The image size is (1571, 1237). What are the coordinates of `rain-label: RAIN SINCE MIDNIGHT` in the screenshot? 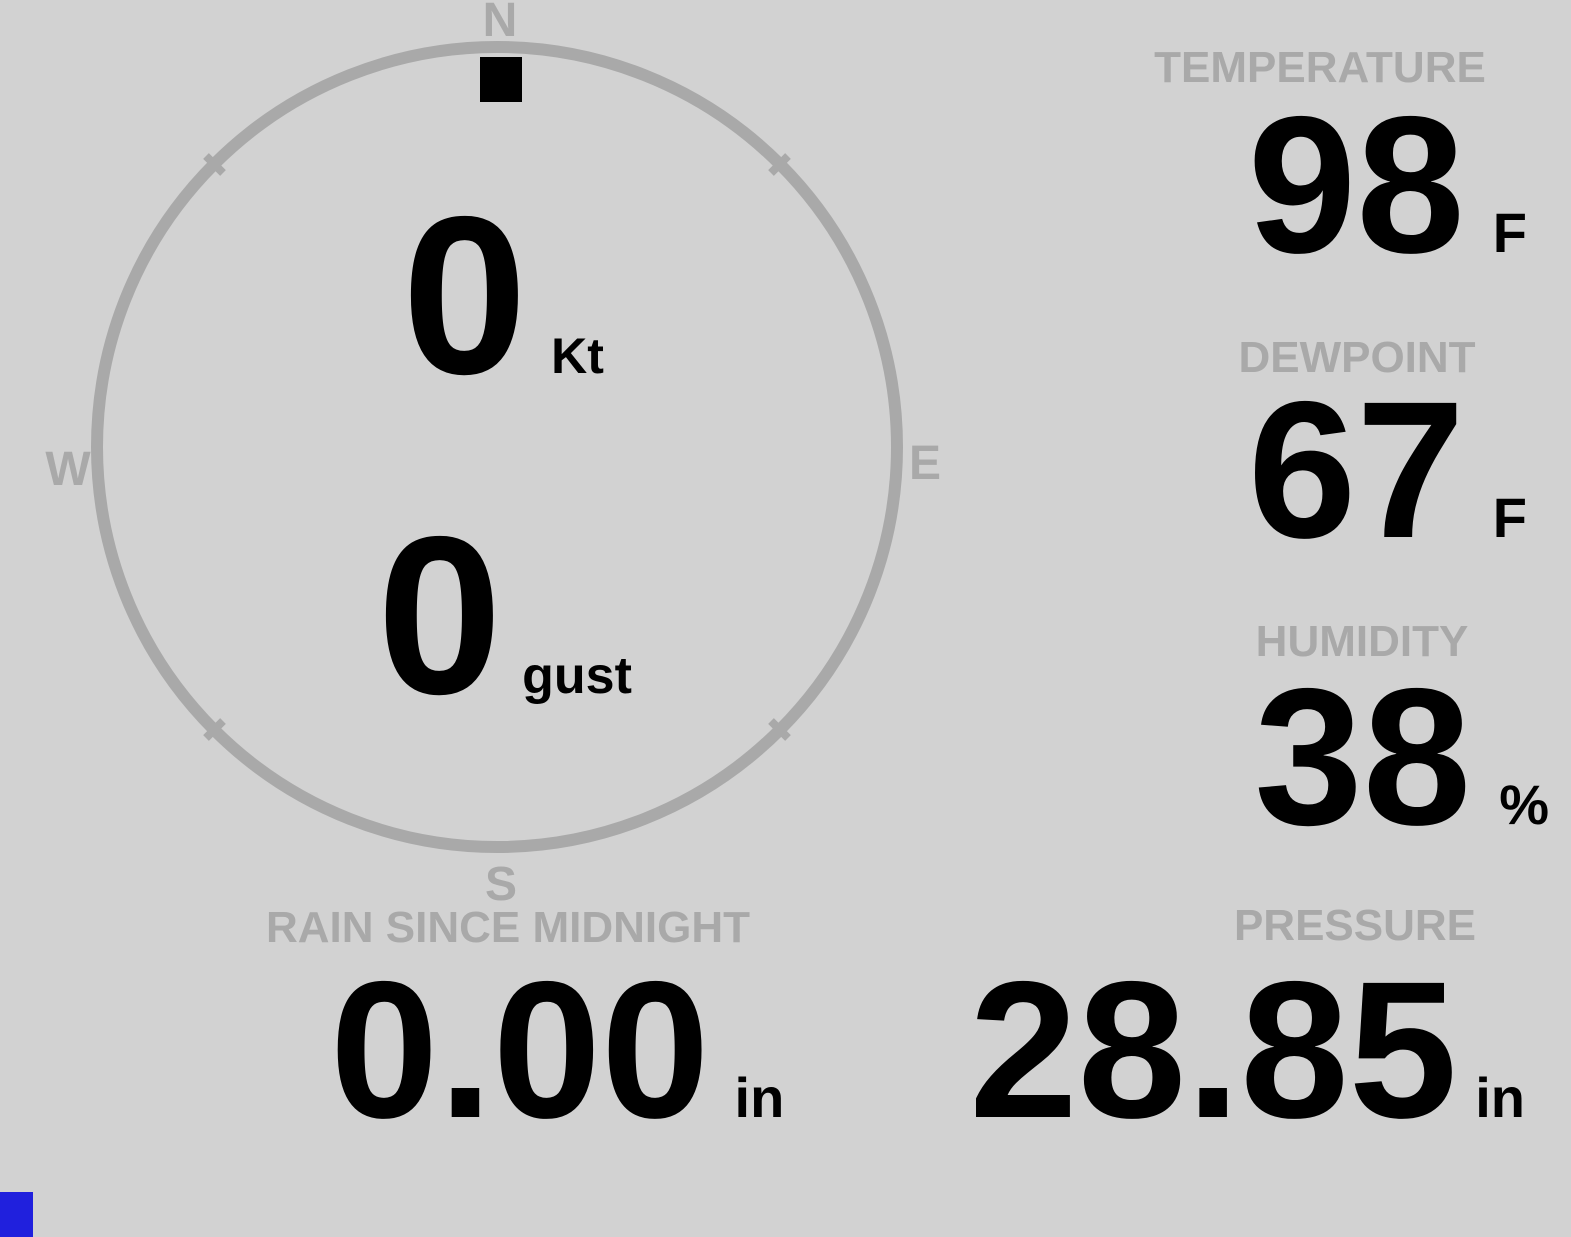 It's located at (508, 927).